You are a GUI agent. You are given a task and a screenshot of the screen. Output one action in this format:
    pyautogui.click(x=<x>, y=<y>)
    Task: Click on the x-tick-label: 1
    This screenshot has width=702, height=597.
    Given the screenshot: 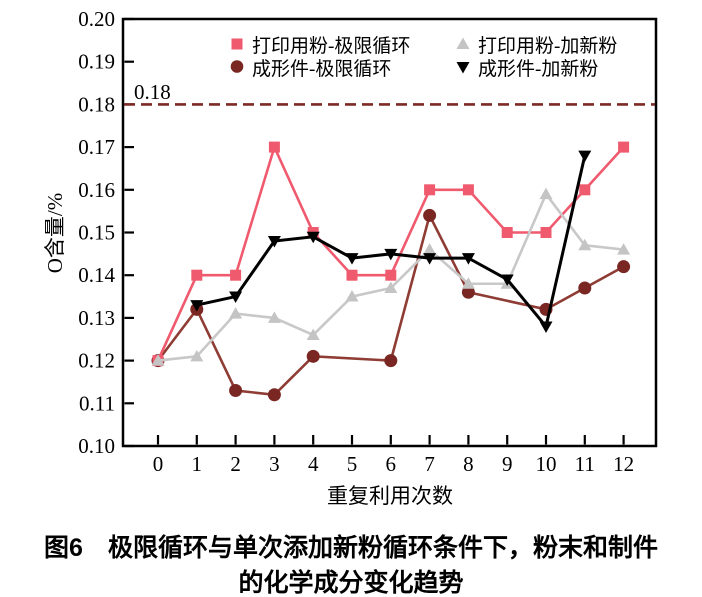 What is the action you would take?
    pyautogui.click(x=197, y=464)
    